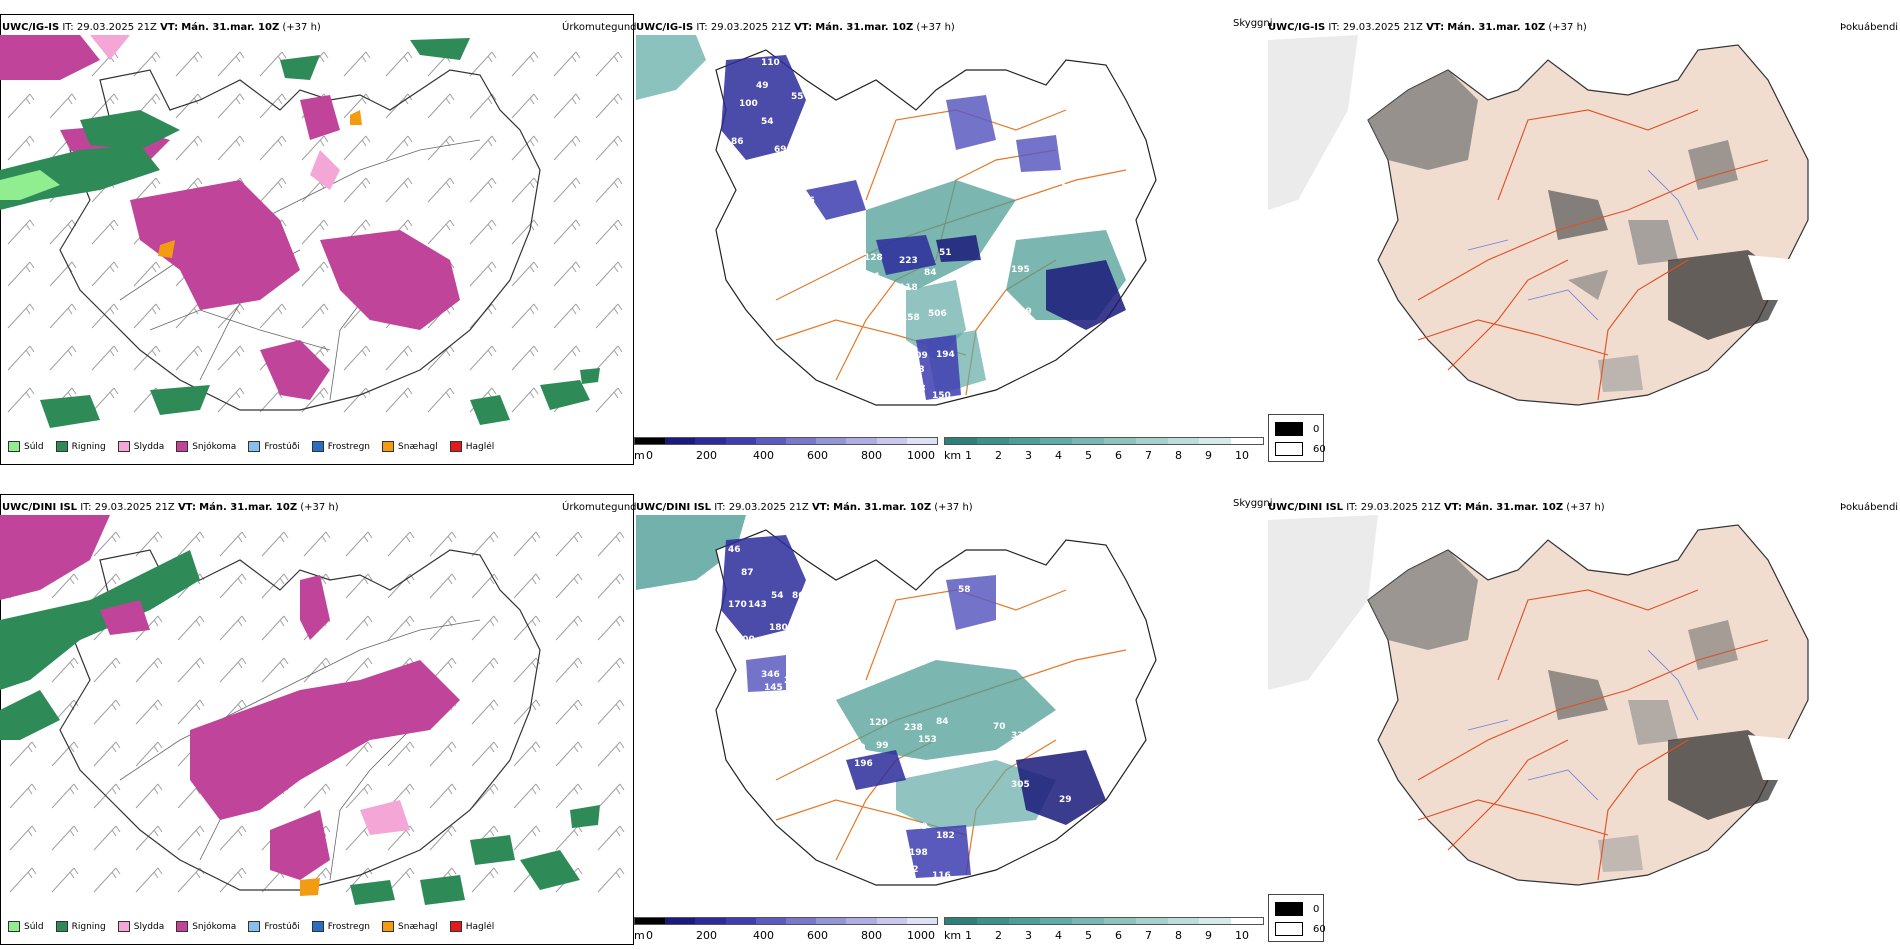 The width and height of the screenshot is (1900, 950). Describe the element at coordinates (780, 150) in the screenshot. I see `cloudbase-label: 69` at that location.